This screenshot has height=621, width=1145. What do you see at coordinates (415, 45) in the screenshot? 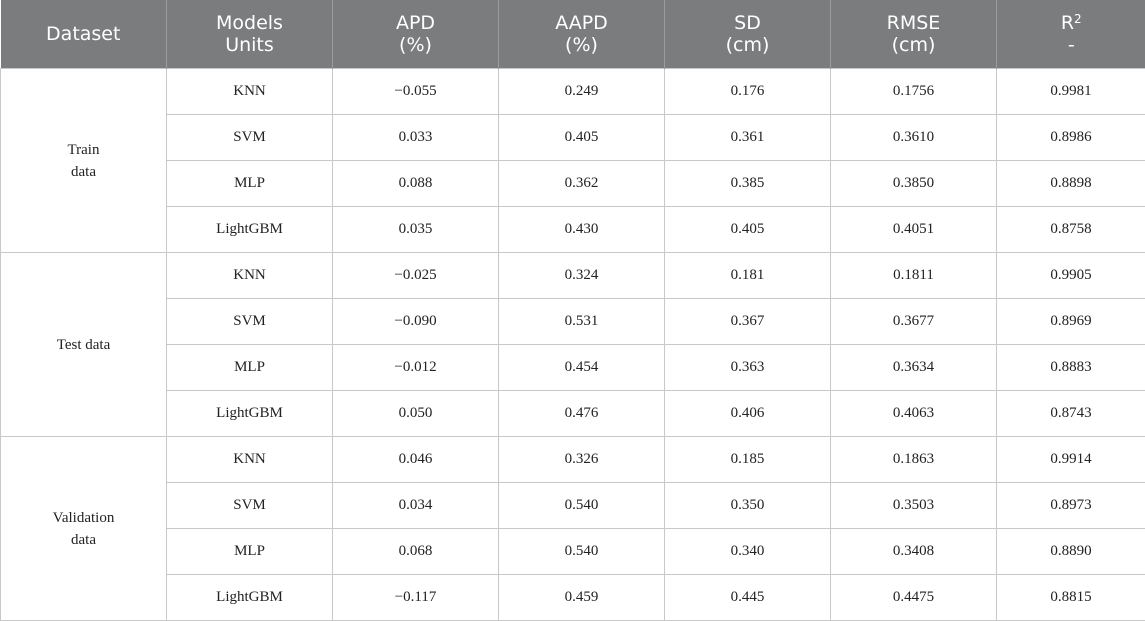
I see `header-apd-unit: (%)` at bounding box center [415, 45].